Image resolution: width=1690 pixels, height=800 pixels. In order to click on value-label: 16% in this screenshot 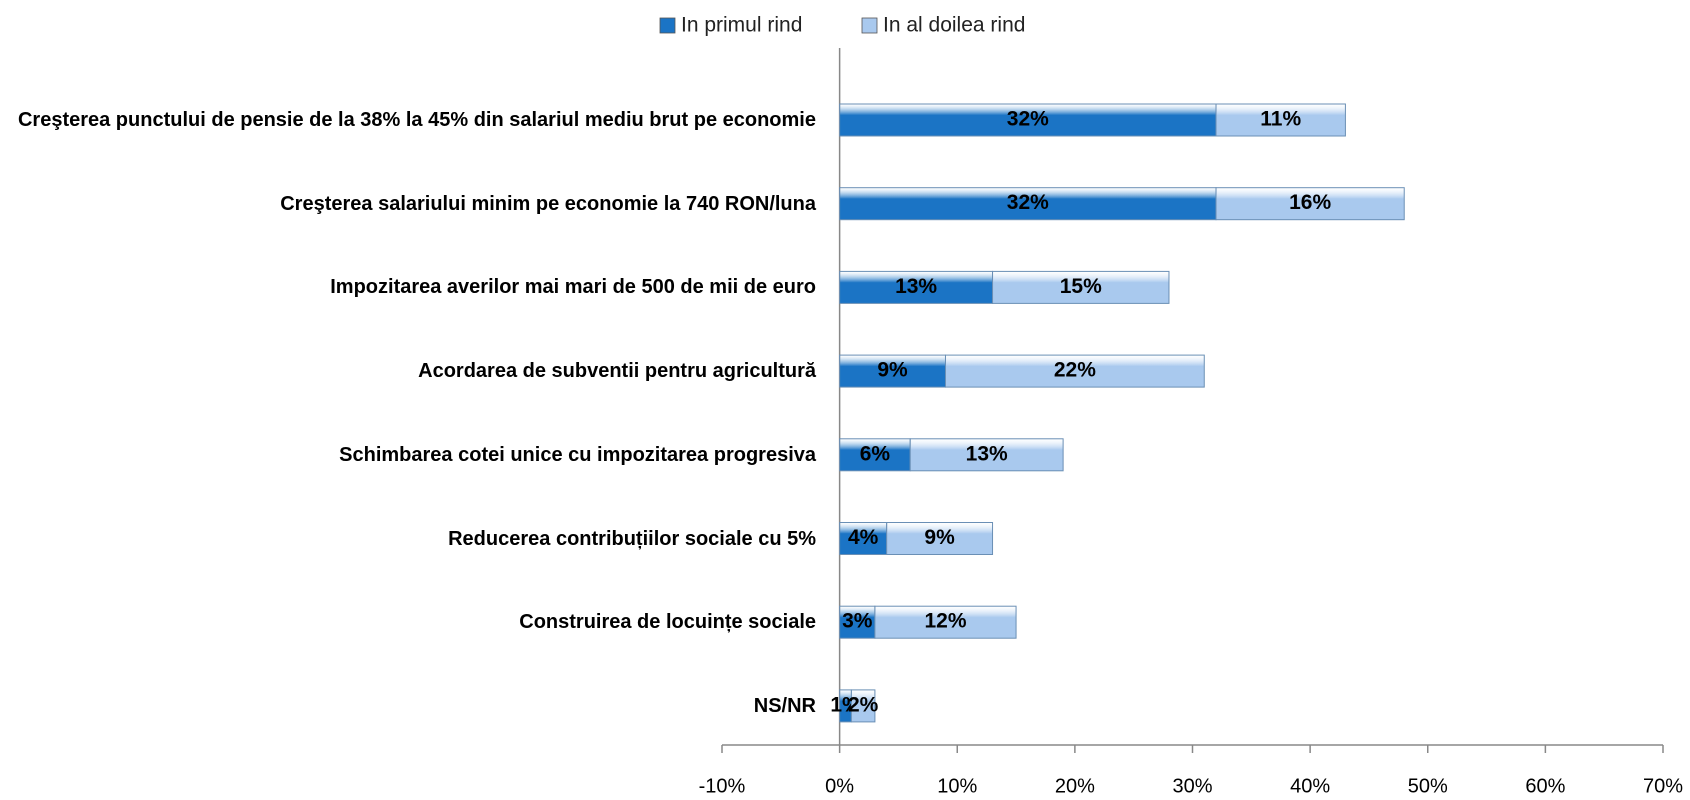, I will do `click(1310, 202)`.